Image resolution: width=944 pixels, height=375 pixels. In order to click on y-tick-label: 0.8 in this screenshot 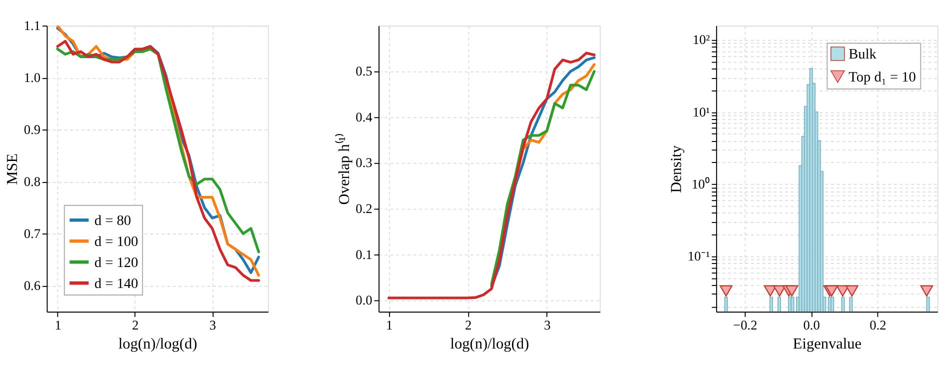, I will do `click(32, 181)`.